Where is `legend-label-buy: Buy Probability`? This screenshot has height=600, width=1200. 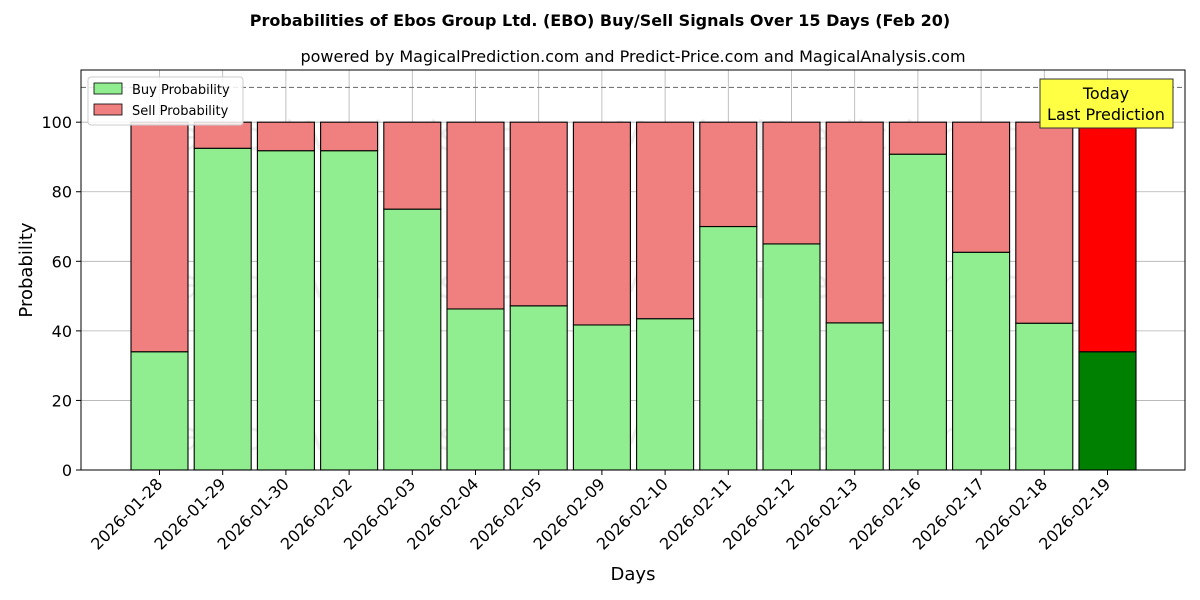 legend-label-buy: Buy Probability is located at coordinates (181, 90).